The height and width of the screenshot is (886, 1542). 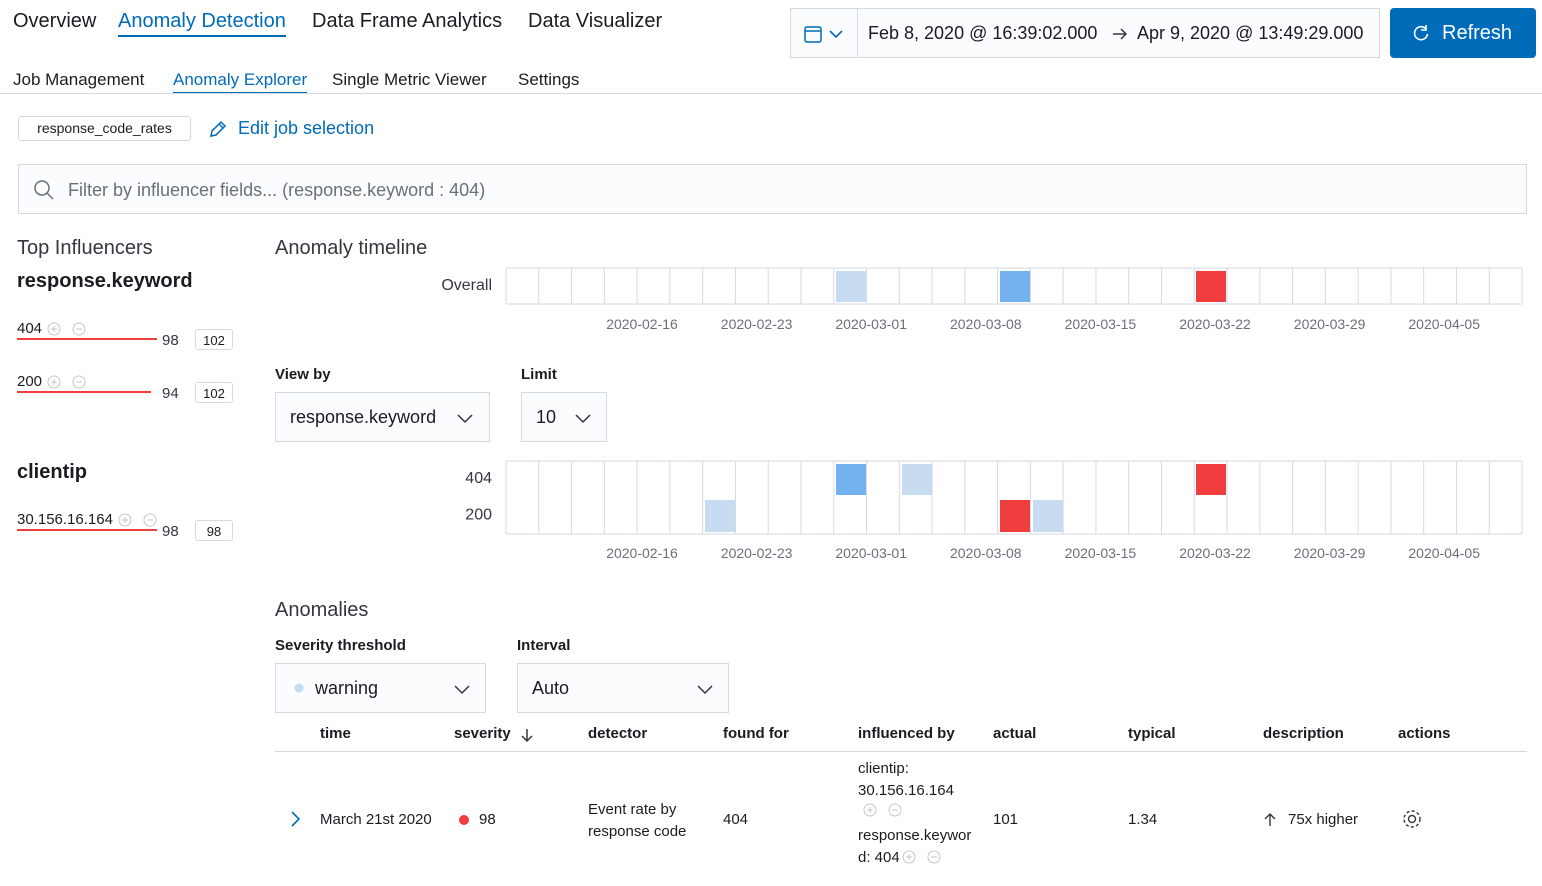 What do you see at coordinates (65, 519) in the screenshot?
I see `influencer-value: 30.156.16.164` at bounding box center [65, 519].